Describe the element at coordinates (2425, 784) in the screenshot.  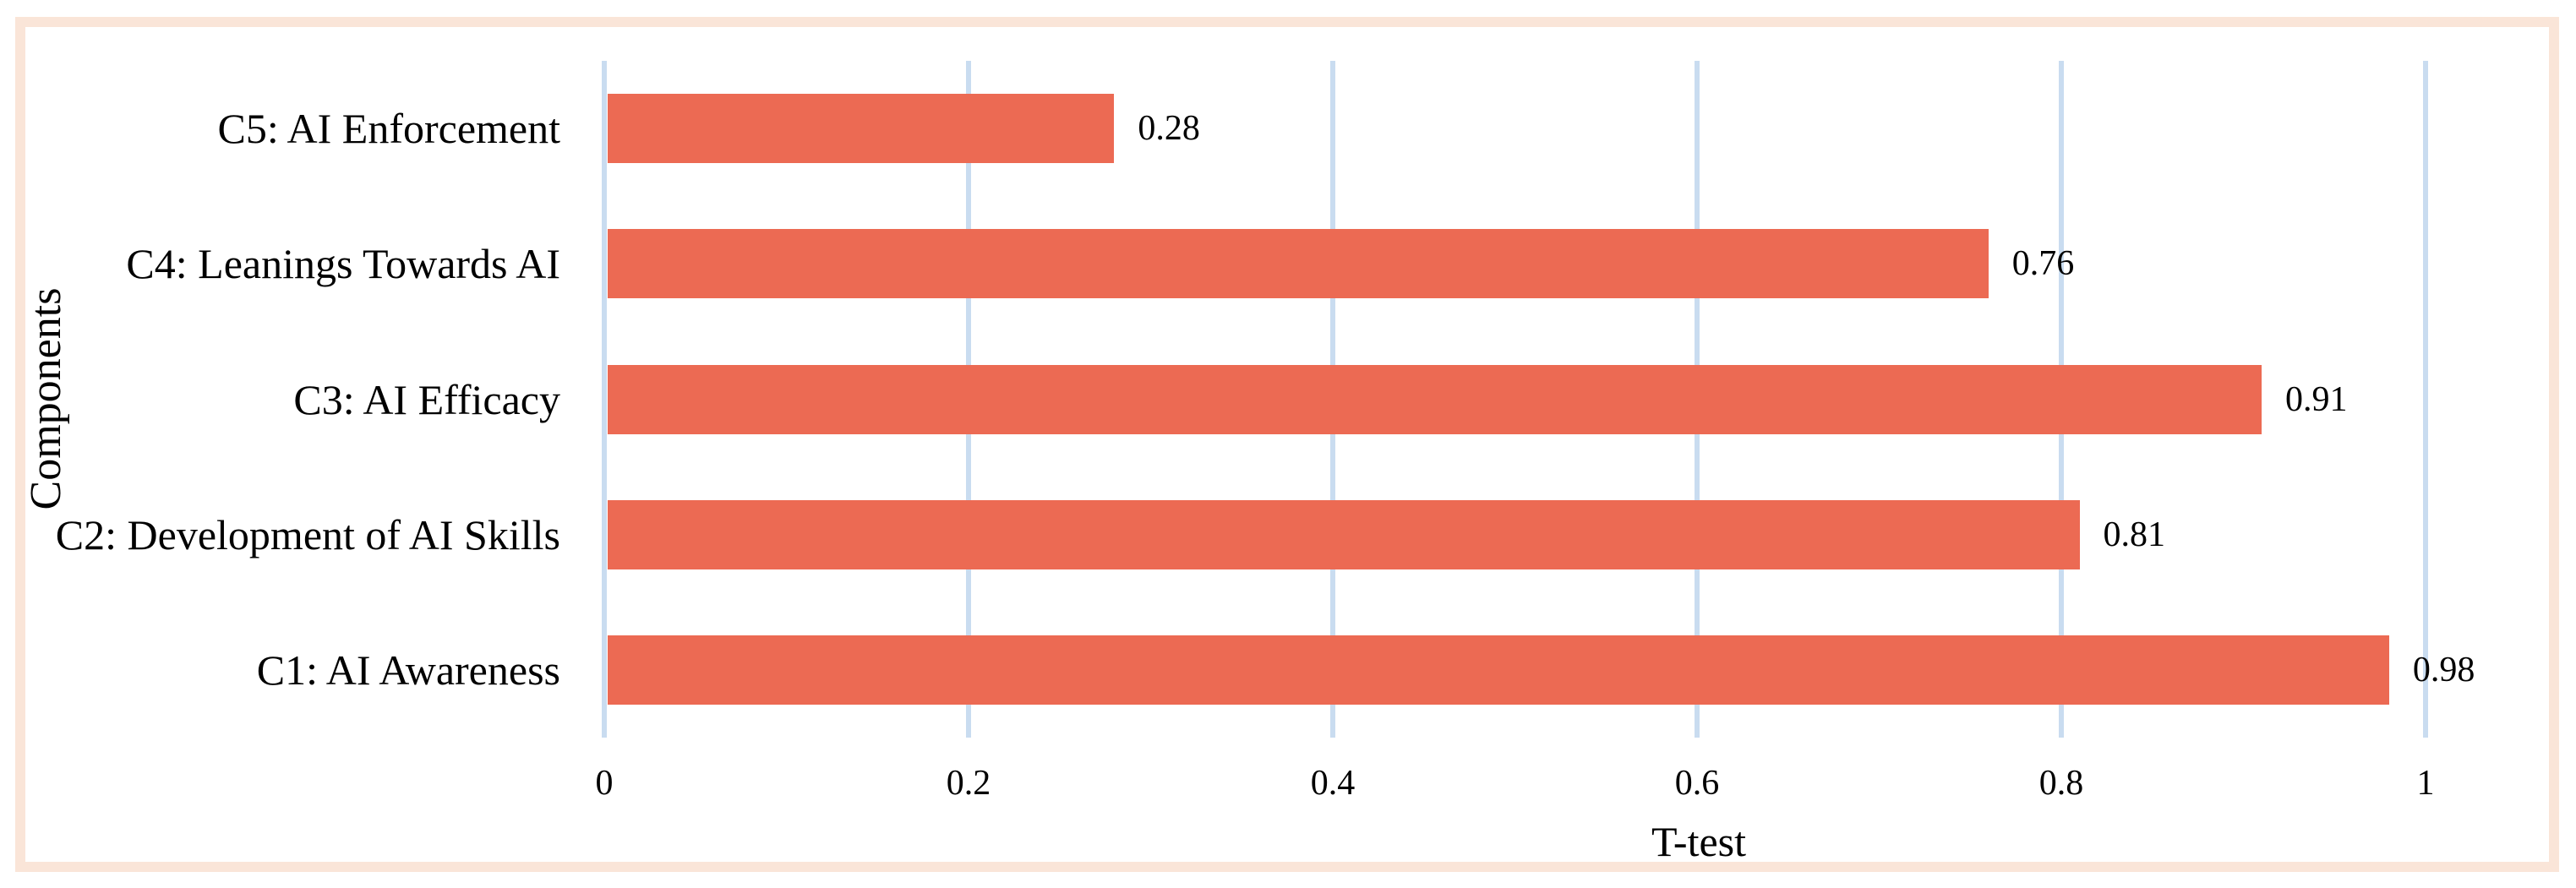
I see `x-tick-label: 1` at that location.